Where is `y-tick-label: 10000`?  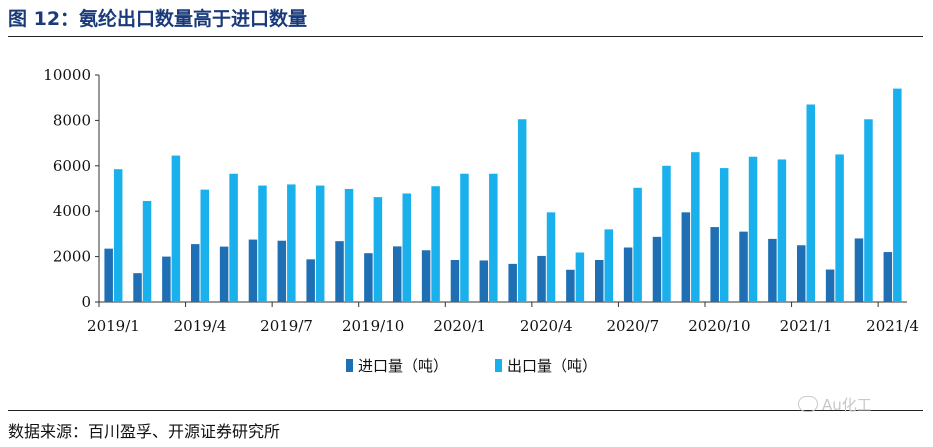
y-tick-label: 10000 is located at coordinates (67, 75).